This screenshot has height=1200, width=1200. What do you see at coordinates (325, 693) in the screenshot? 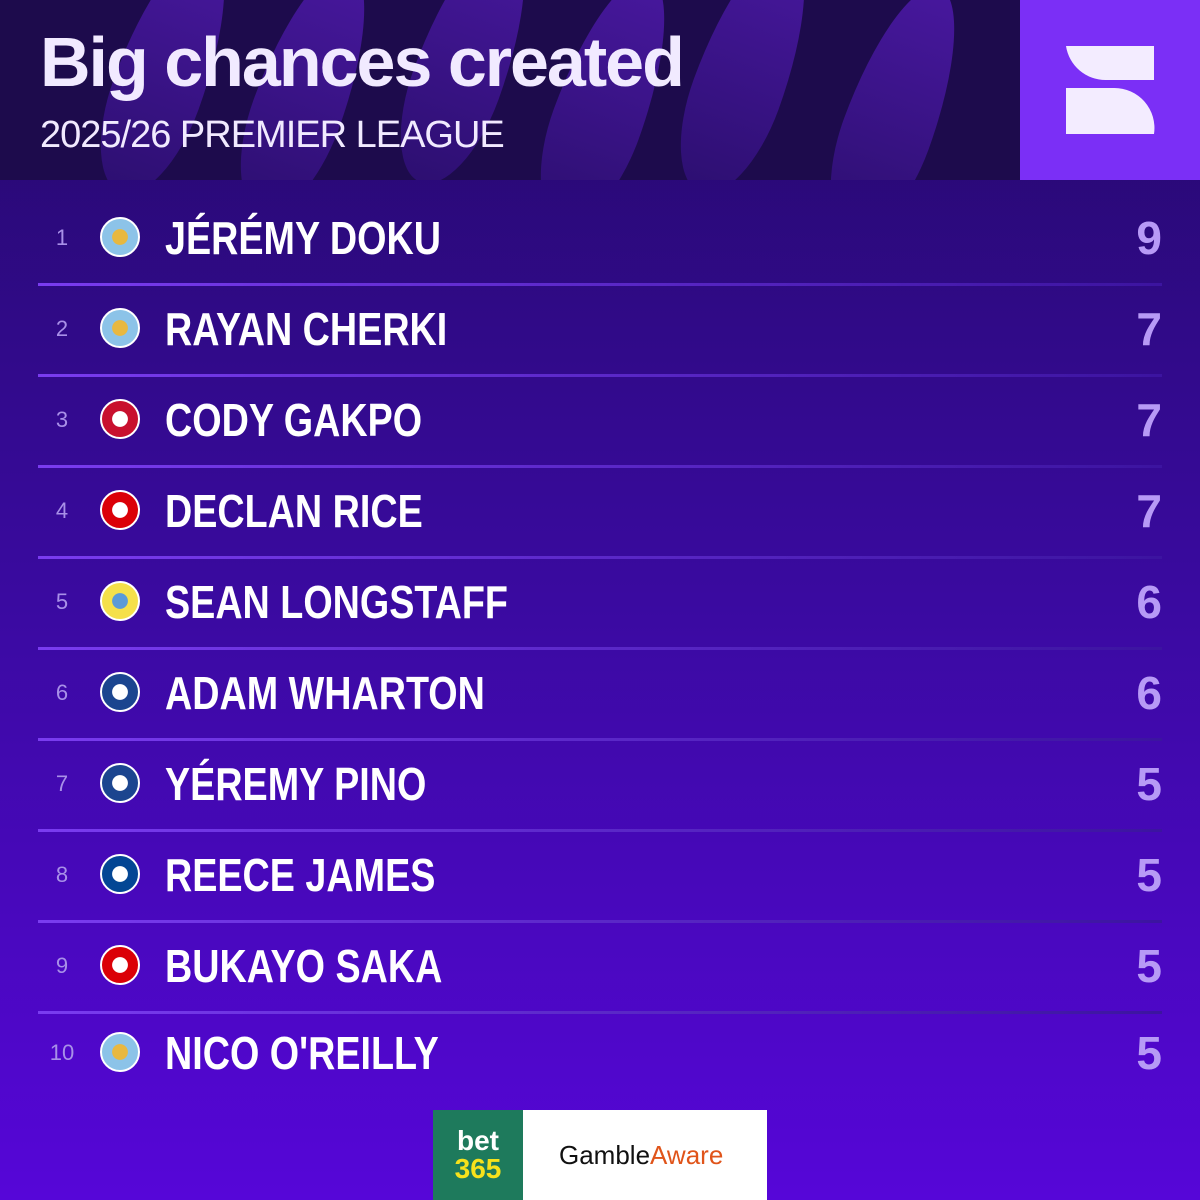
I see `player-name: ADAM WHARTON` at bounding box center [325, 693].